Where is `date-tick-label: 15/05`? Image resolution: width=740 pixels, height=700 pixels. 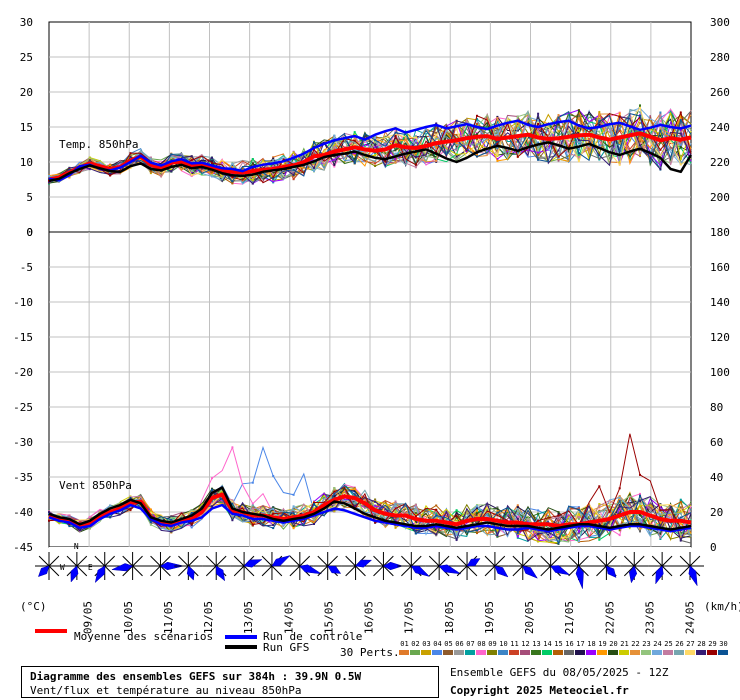 date-tick-label: 15/05 is located at coordinates (328, 617).